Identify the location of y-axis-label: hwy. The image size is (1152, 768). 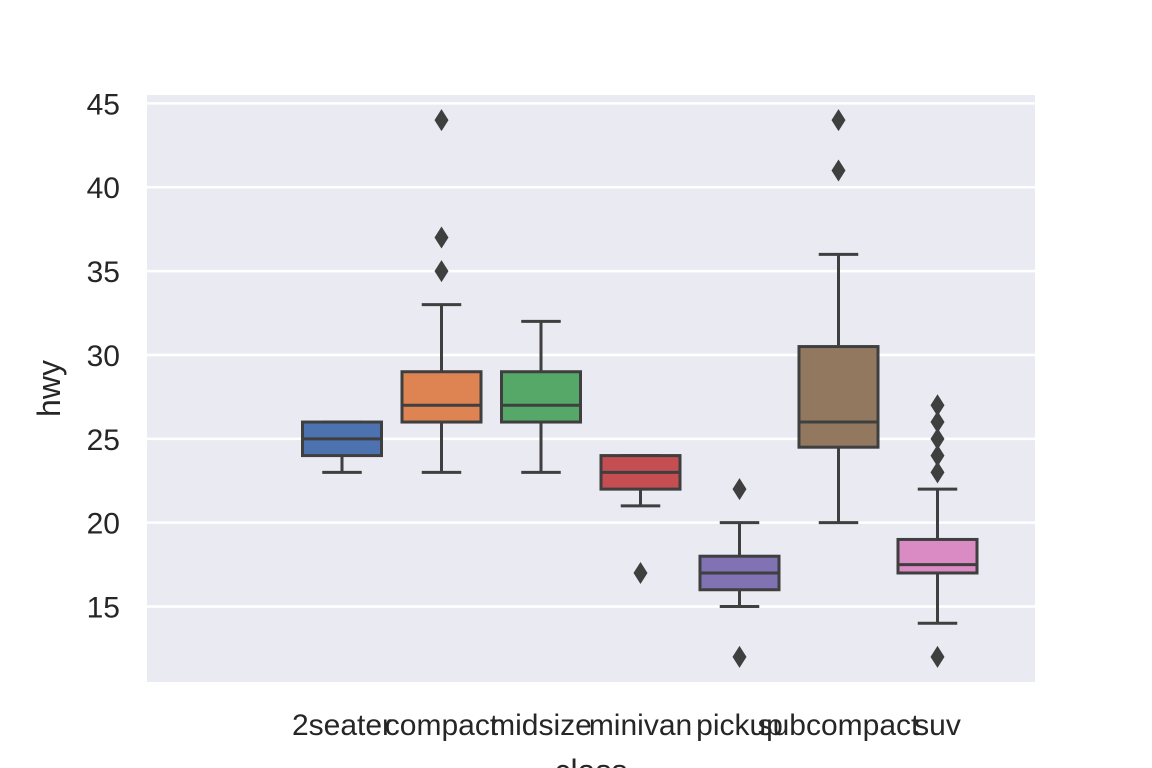
(49, 388).